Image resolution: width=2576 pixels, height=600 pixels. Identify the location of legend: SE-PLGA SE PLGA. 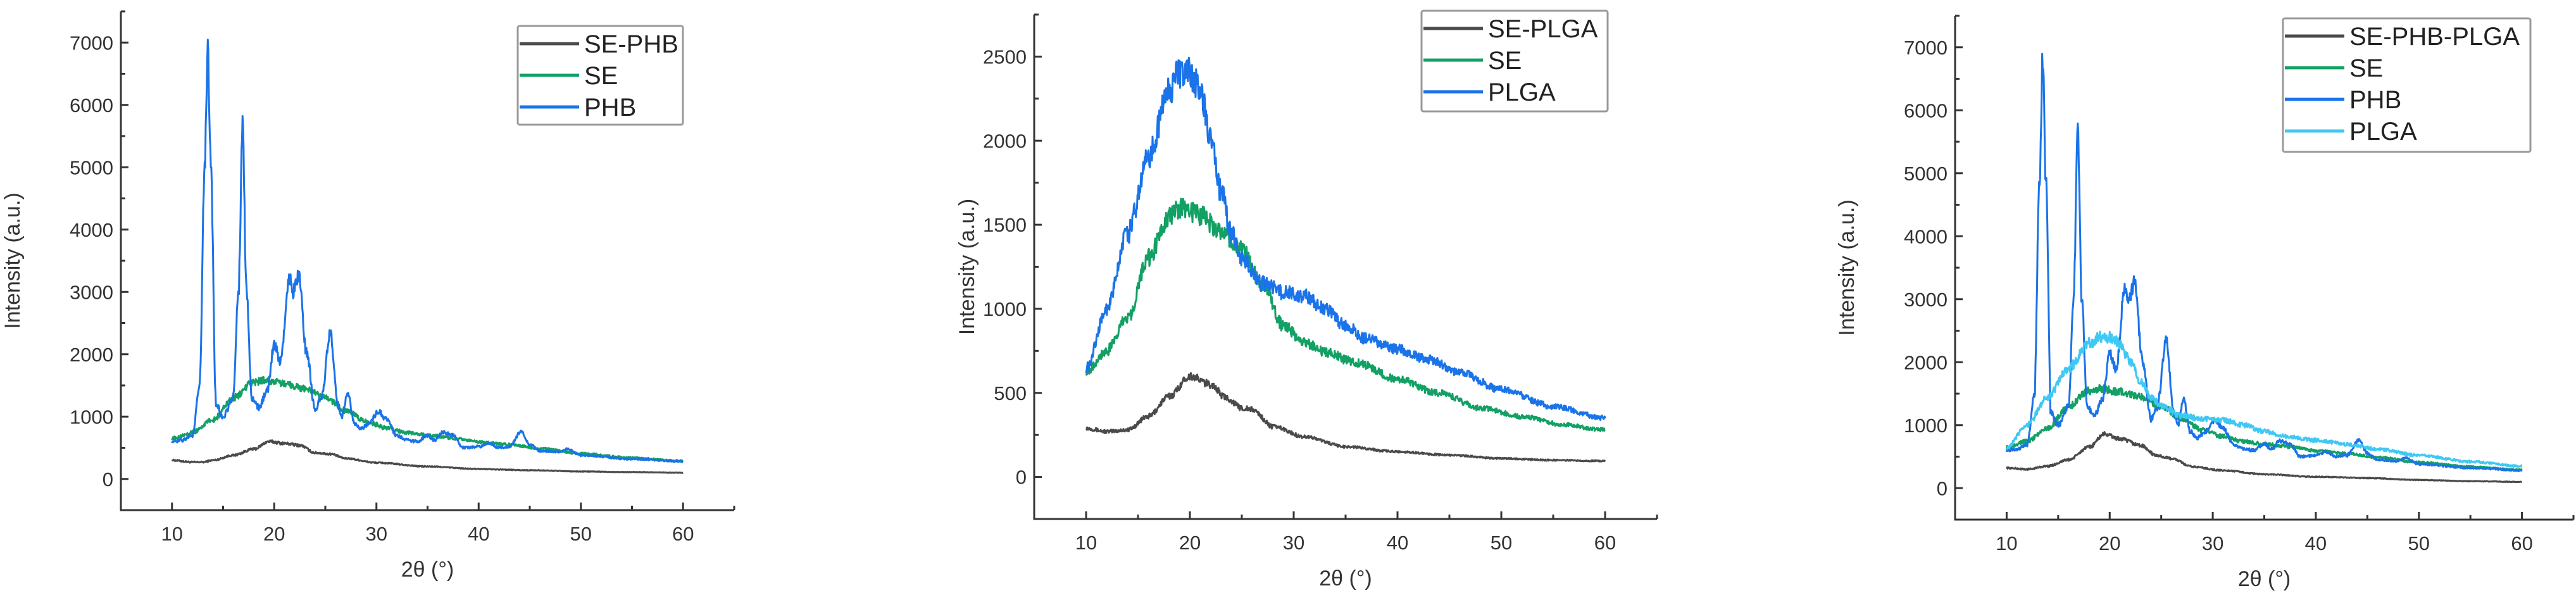
(1514, 61).